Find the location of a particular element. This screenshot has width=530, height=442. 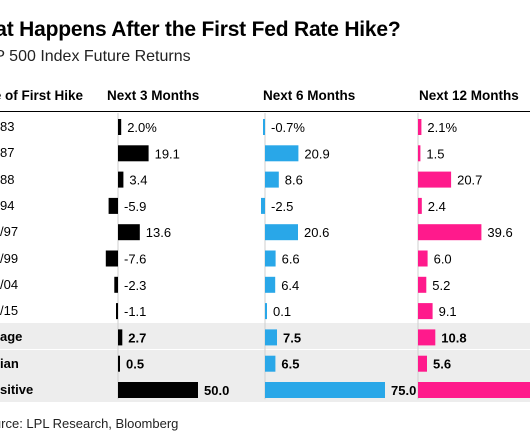

row-label: /15 is located at coordinates (9, 311).